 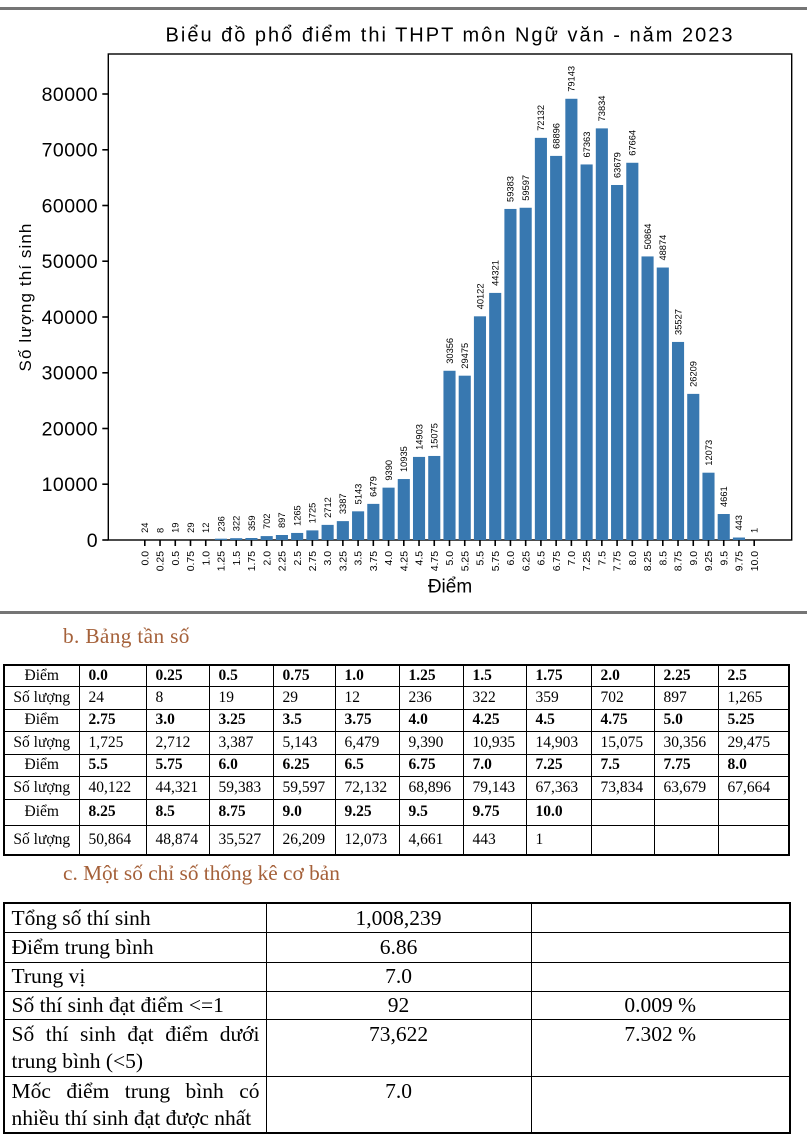 What do you see at coordinates (389, 470) in the screenshot?
I see `svg-text: 9390` at bounding box center [389, 470].